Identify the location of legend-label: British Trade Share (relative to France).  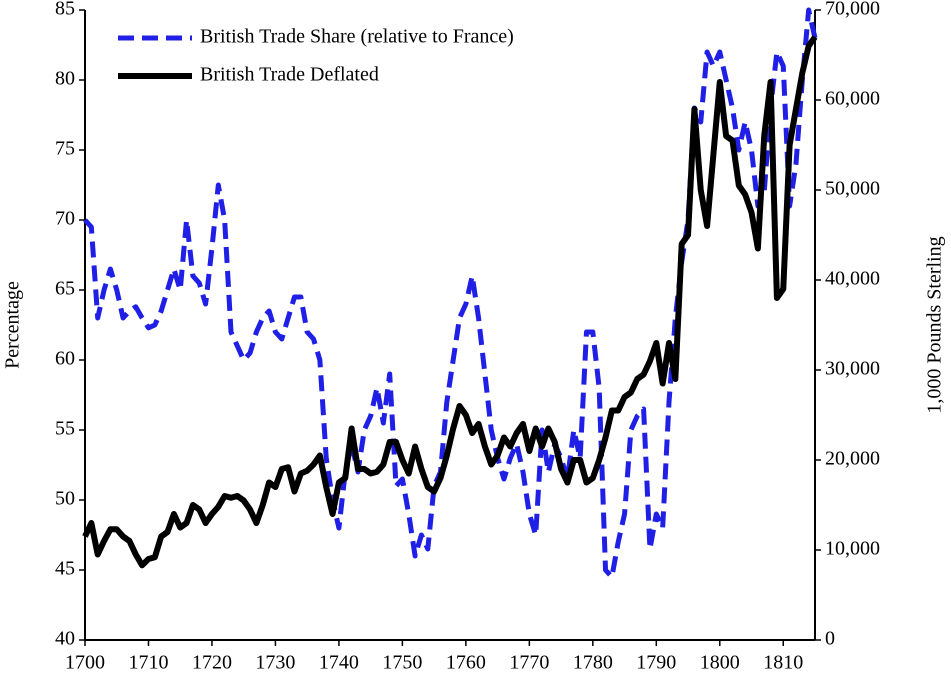
(357, 37).